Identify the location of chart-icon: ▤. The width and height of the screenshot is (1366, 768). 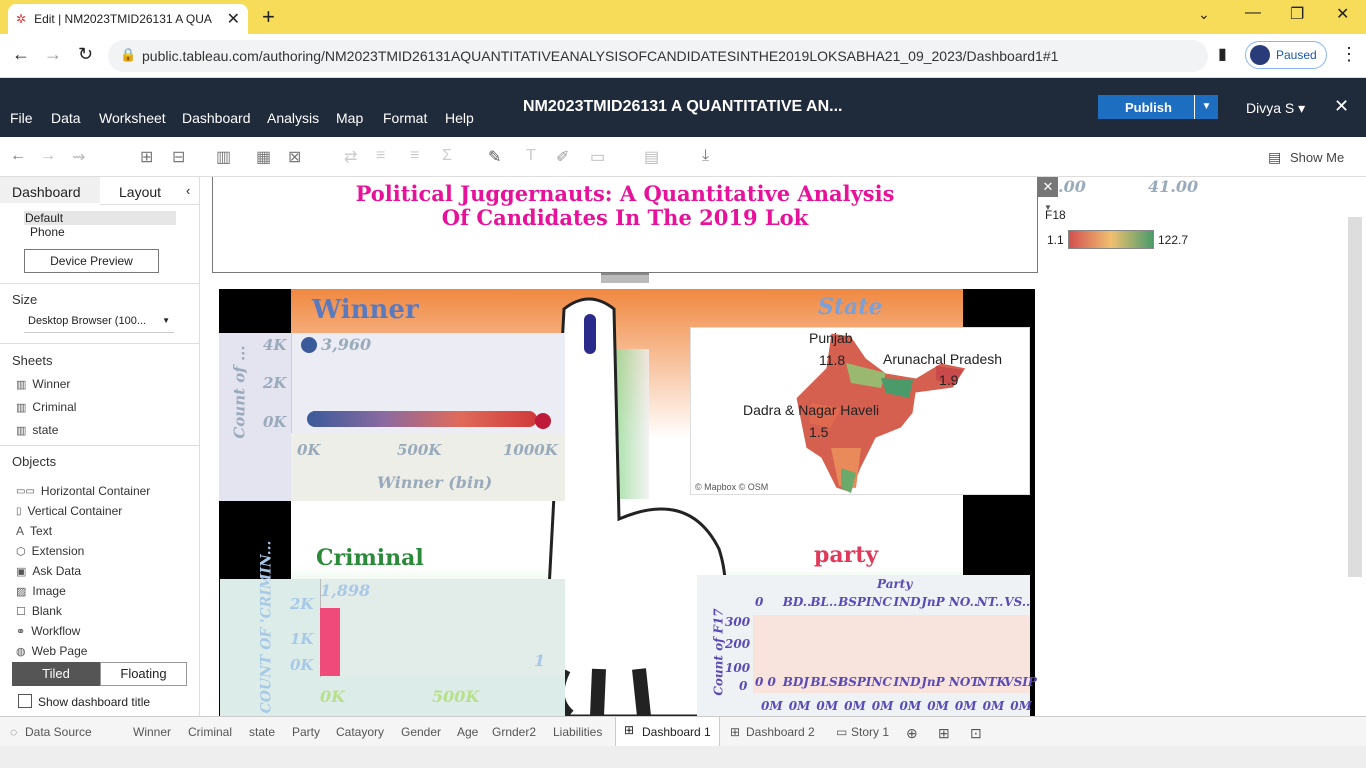
(652, 157).